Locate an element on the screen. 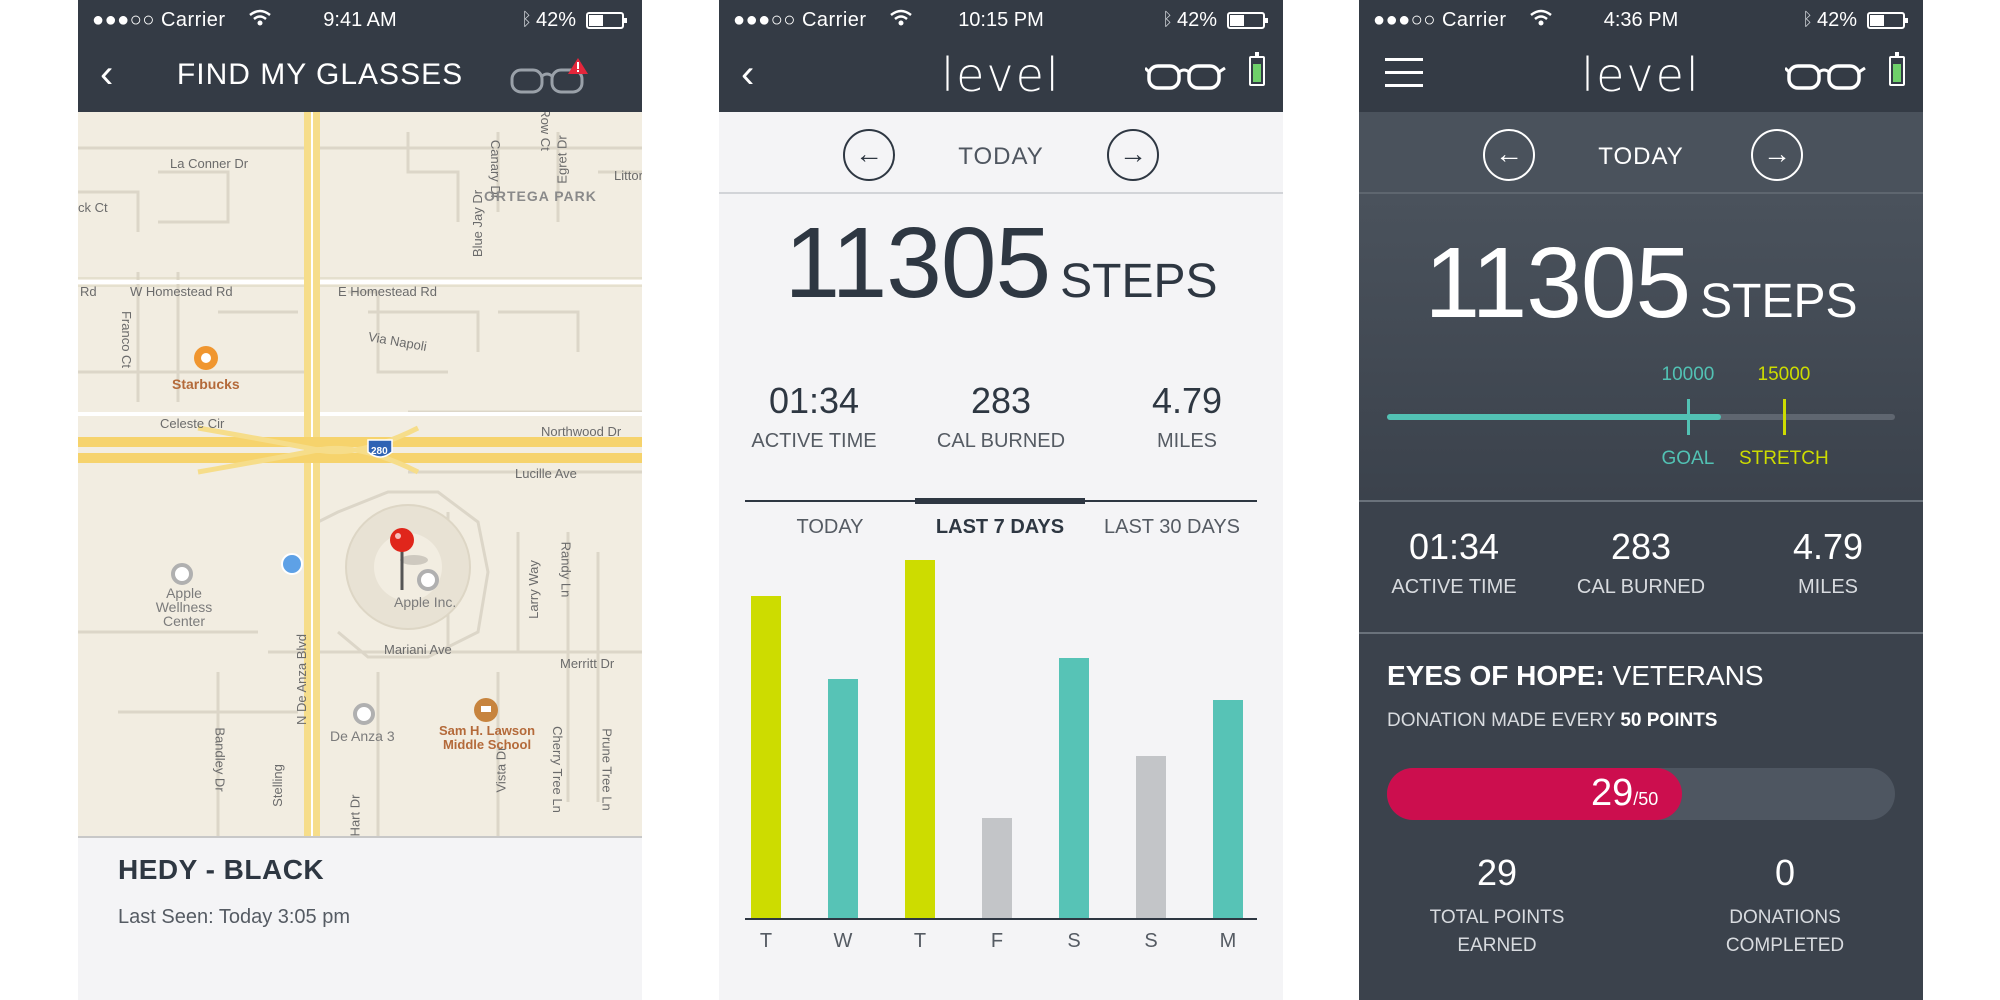 The image size is (2000, 1000). donation-note-points: 50 POINTS is located at coordinates (1669, 720).